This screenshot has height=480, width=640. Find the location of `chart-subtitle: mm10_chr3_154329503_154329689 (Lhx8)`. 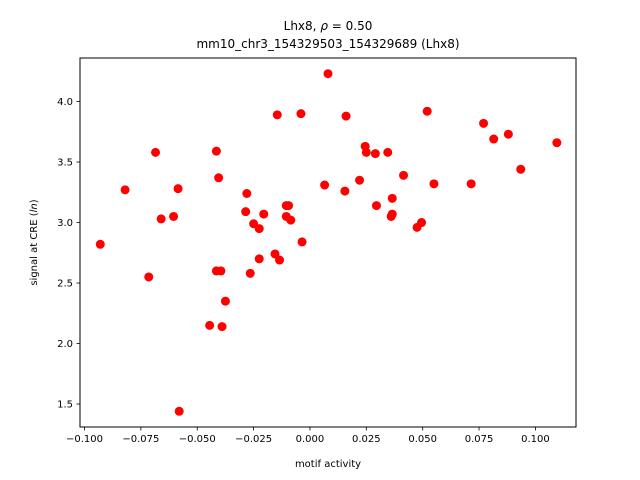

chart-subtitle: mm10_chr3_154329503_154329689 (Lhx8) is located at coordinates (327, 44).